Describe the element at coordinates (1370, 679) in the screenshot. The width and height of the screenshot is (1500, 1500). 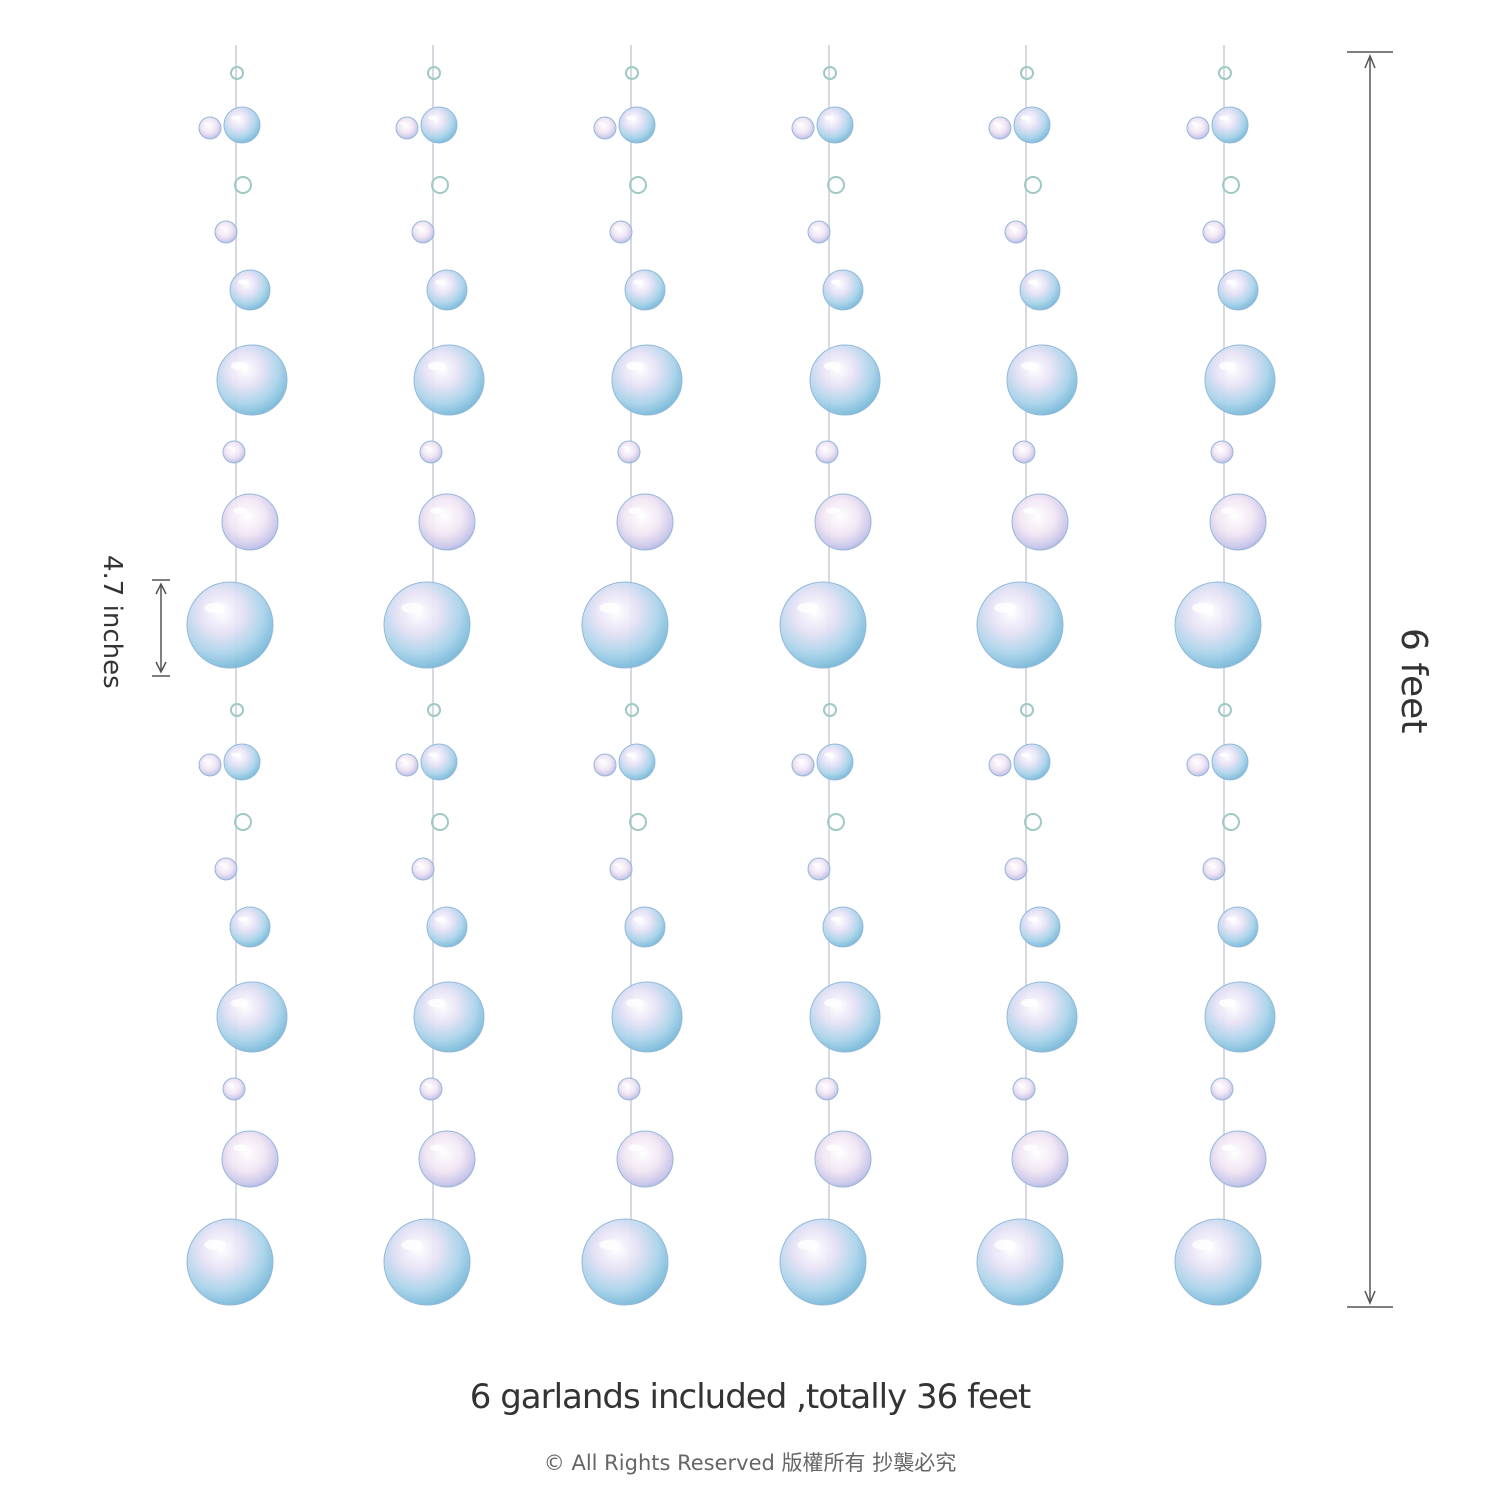
I see `dimension-arrows` at that location.